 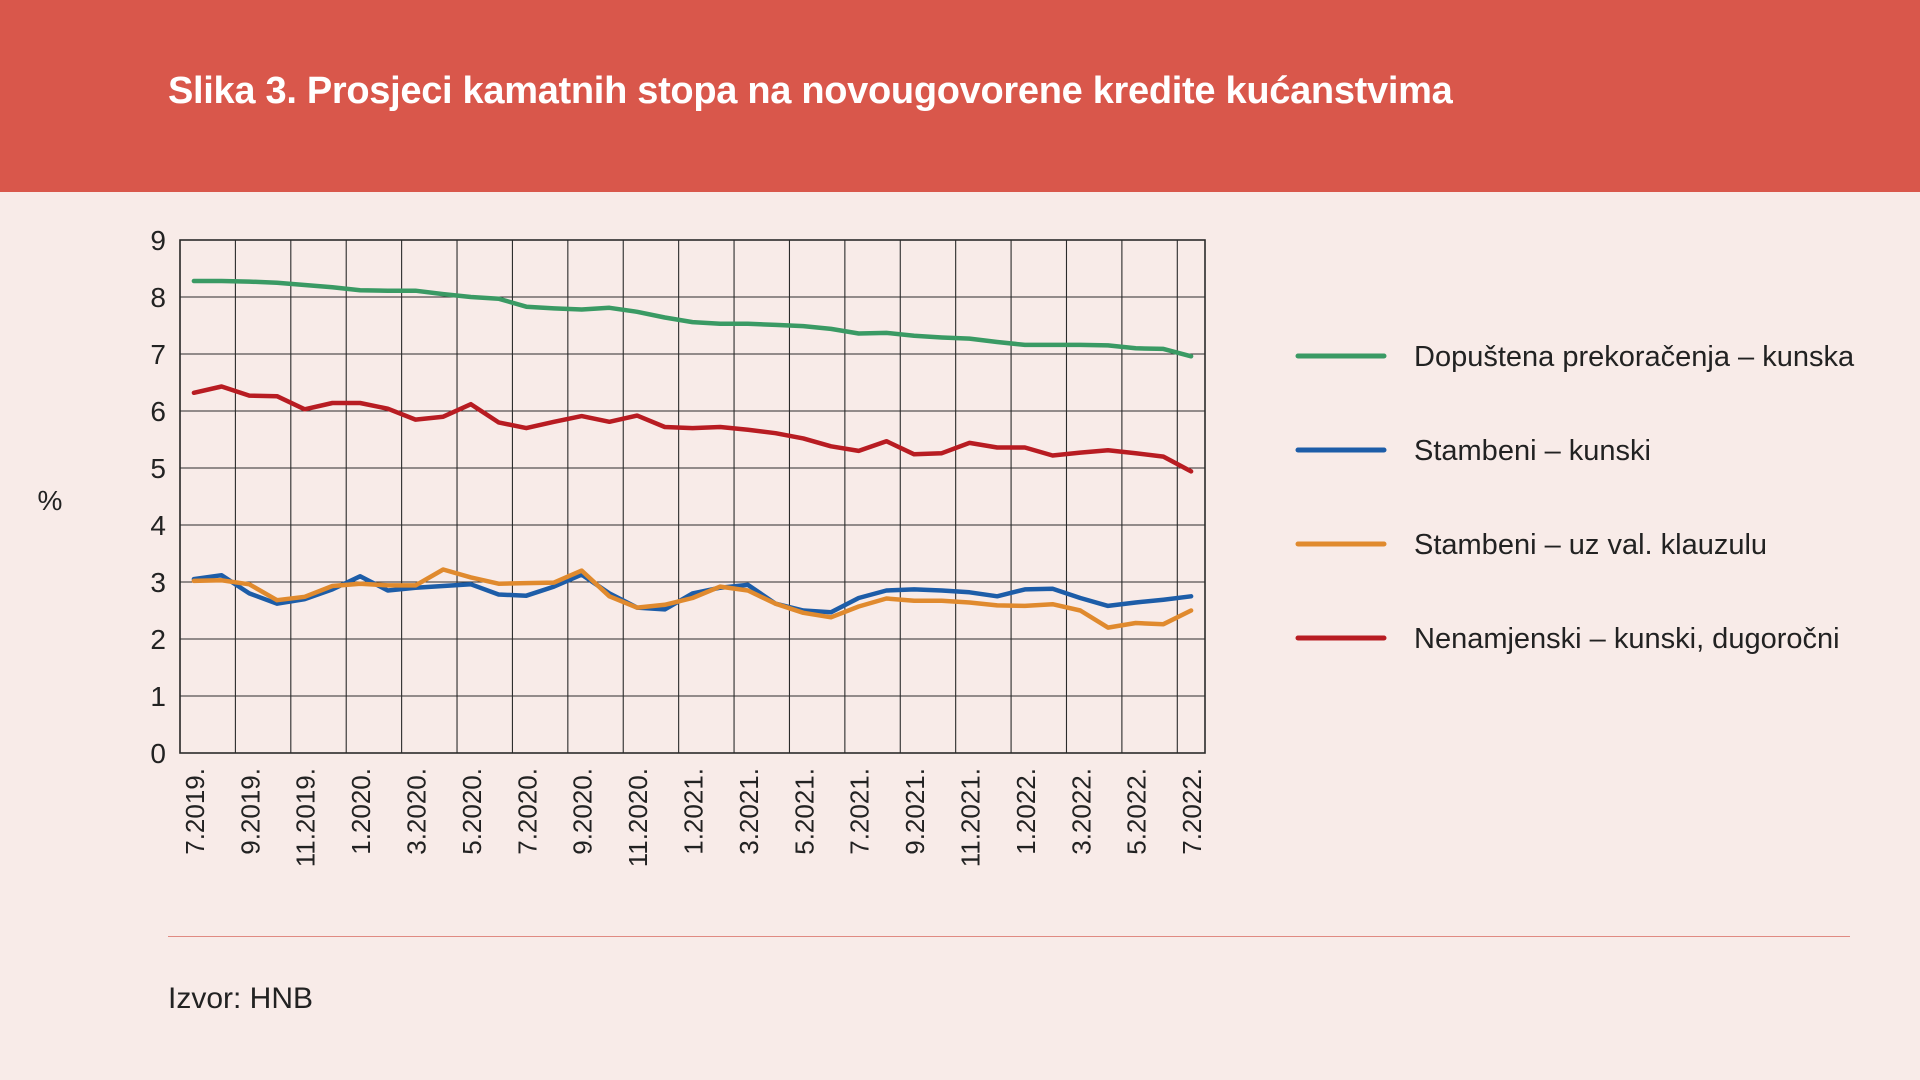 I want to click on x-tick-label: 11.2021., so click(x=971, y=817).